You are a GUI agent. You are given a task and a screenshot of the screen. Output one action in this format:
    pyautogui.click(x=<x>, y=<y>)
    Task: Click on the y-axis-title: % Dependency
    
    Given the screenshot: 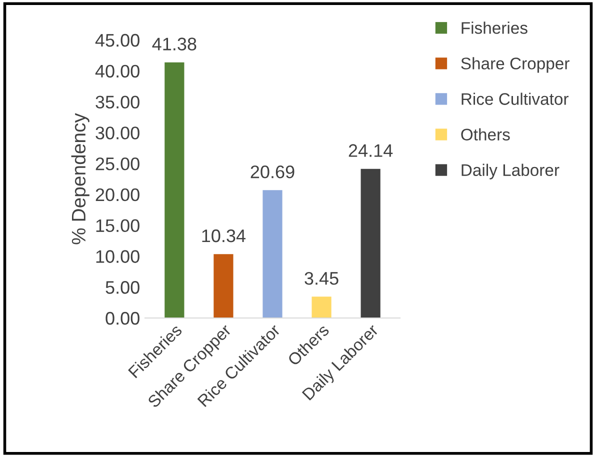 What is the action you would take?
    pyautogui.click(x=80, y=178)
    